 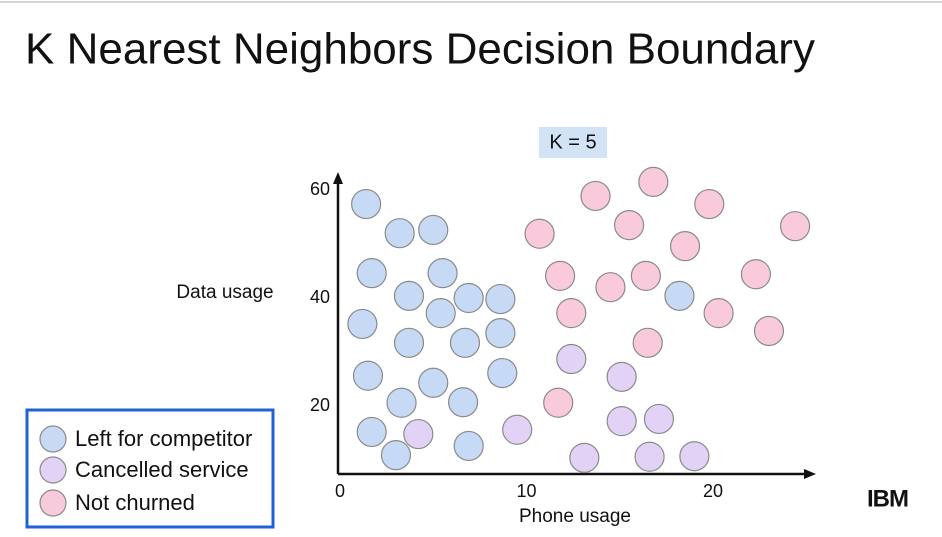 I want to click on y-tick-label: 60, so click(x=320, y=189).